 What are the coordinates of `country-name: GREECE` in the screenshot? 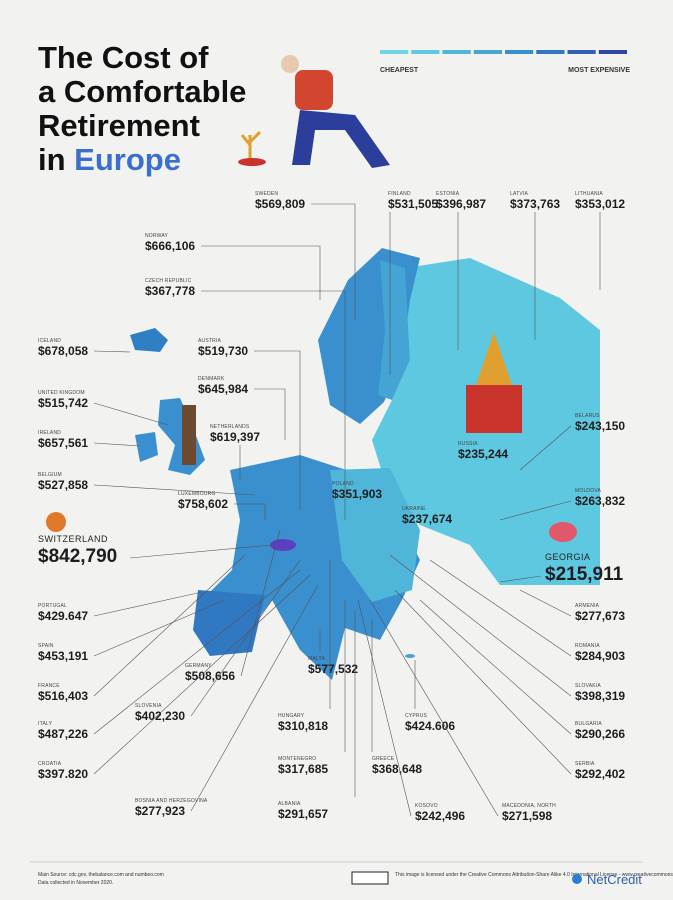 It's located at (383, 759).